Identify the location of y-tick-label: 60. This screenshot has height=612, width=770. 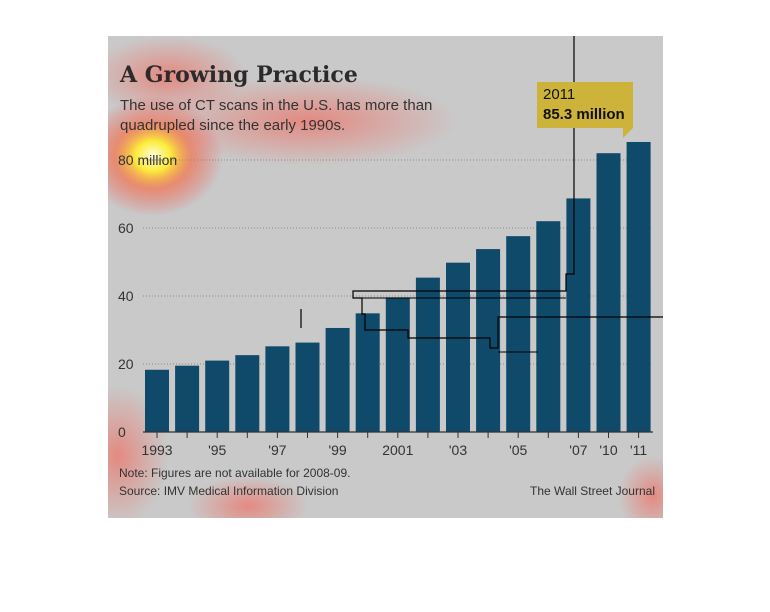
(126, 228).